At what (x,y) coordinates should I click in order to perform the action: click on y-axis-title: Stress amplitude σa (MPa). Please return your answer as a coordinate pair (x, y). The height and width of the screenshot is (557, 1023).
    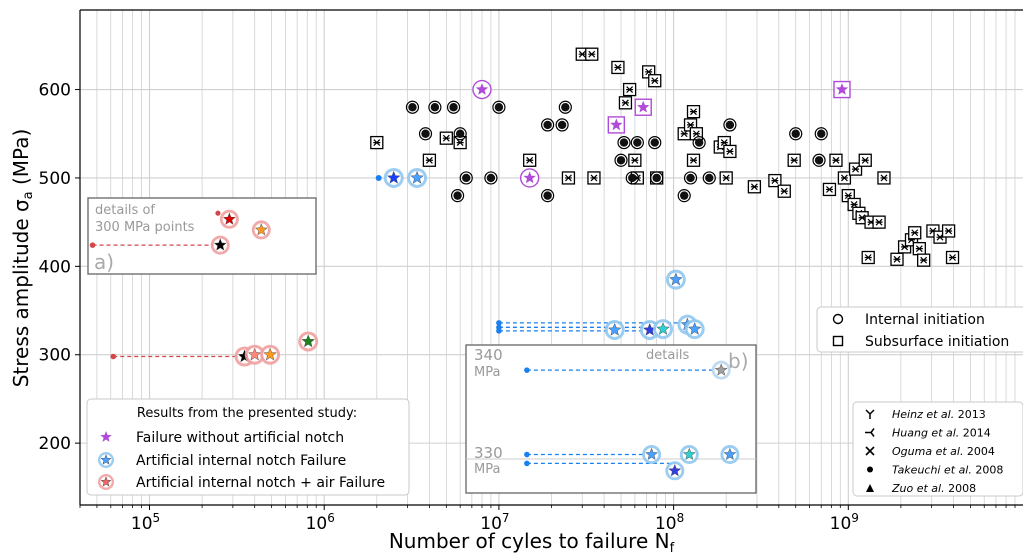
    Looking at the image, I should click on (22, 258).